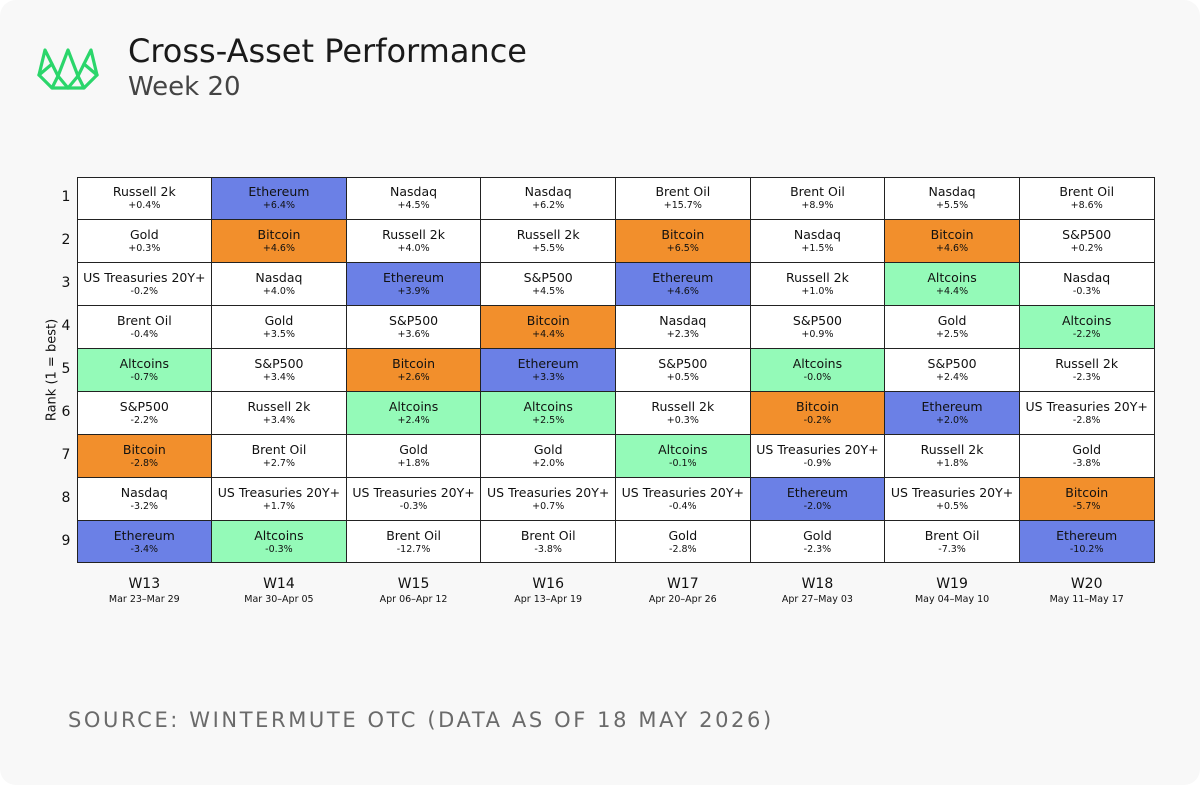  What do you see at coordinates (548, 377) in the screenshot?
I see `cell-return: +3.3%` at bounding box center [548, 377].